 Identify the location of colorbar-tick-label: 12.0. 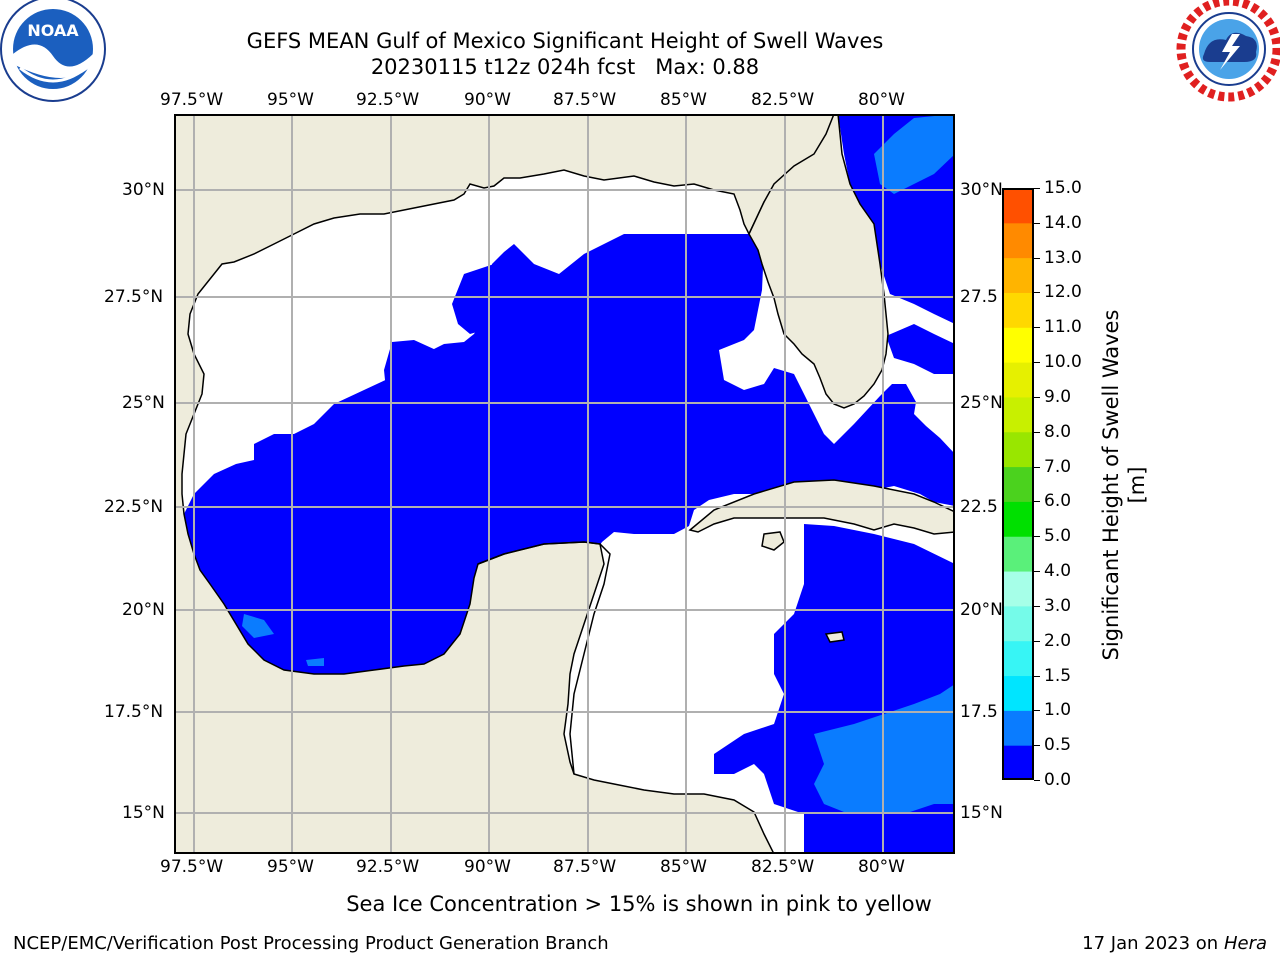
(1063, 292).